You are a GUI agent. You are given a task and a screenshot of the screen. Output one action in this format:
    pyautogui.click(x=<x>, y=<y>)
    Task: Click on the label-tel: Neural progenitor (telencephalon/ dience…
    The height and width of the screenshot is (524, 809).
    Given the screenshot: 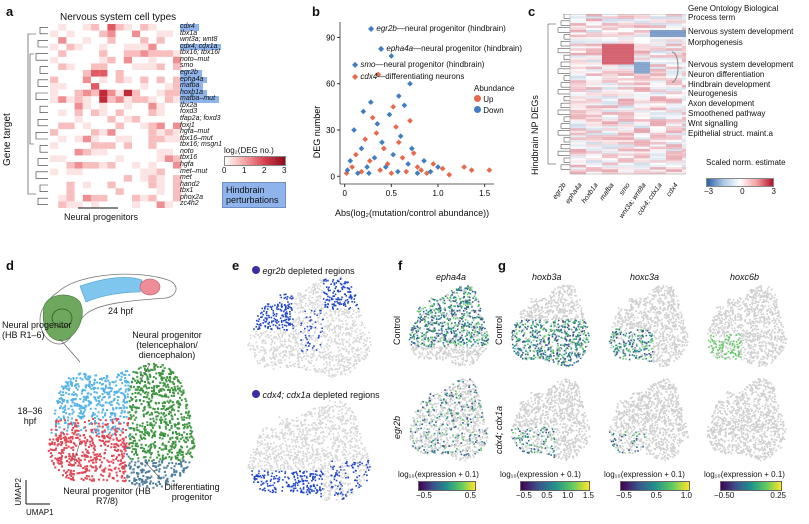 What is the action you would take?
    pyautogui.click(x=167, y=345)
    